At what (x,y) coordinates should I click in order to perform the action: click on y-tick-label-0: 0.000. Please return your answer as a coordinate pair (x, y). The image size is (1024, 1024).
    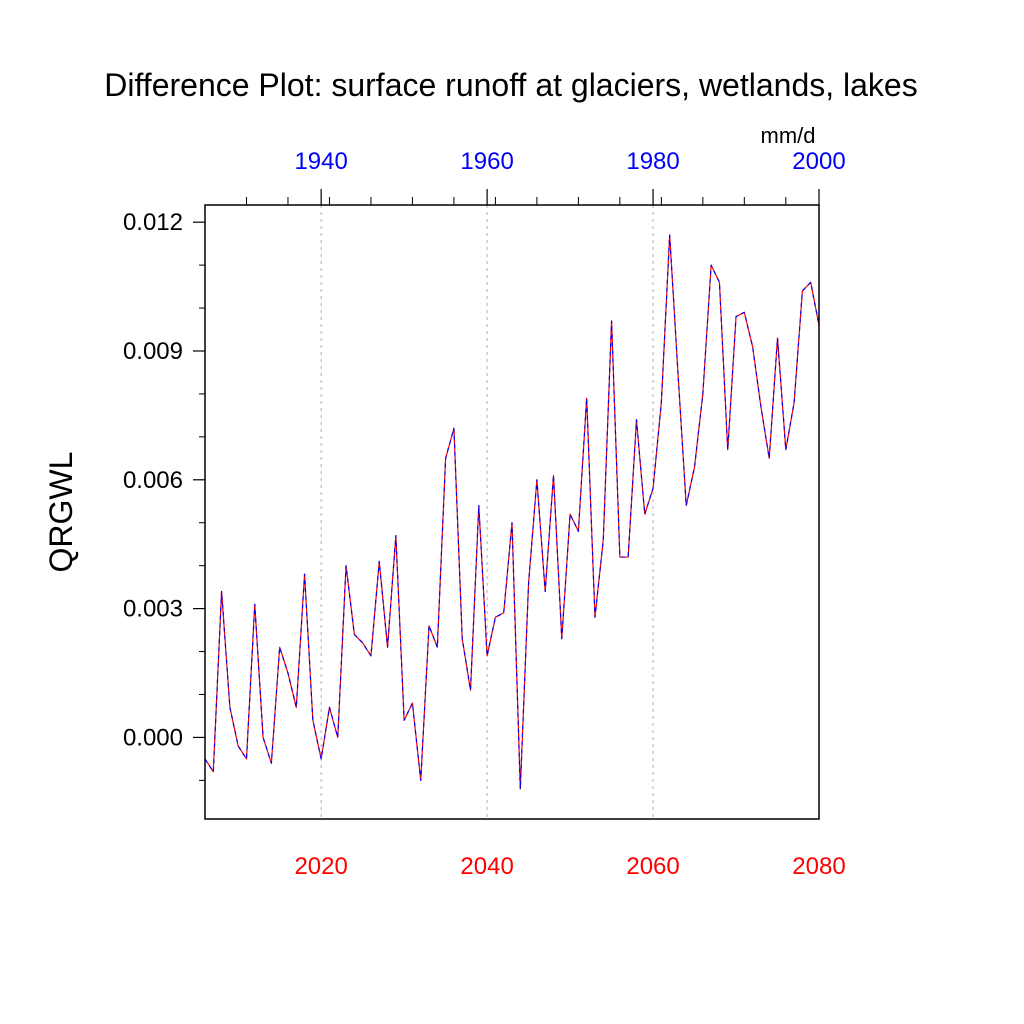
    Looking at the image, I should click on (153, 737).